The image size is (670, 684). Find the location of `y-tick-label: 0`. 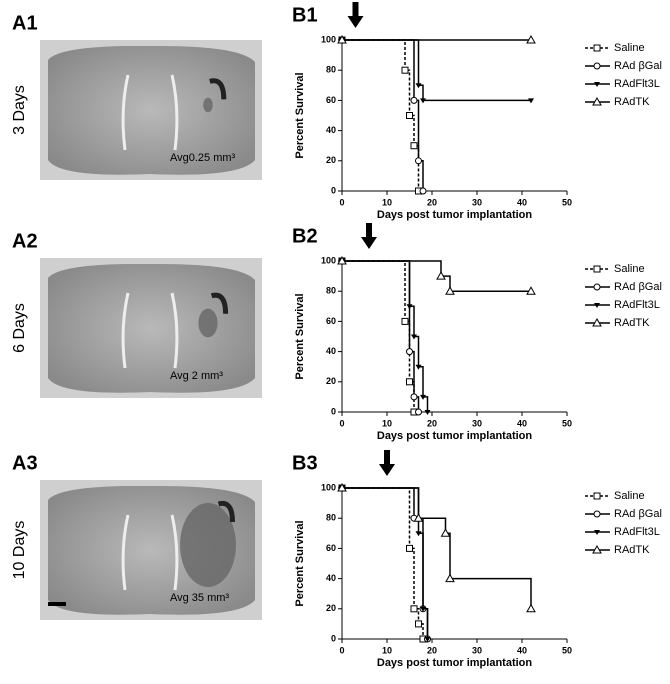

y-tick-label: 0 is located at coordinates (333, 638).